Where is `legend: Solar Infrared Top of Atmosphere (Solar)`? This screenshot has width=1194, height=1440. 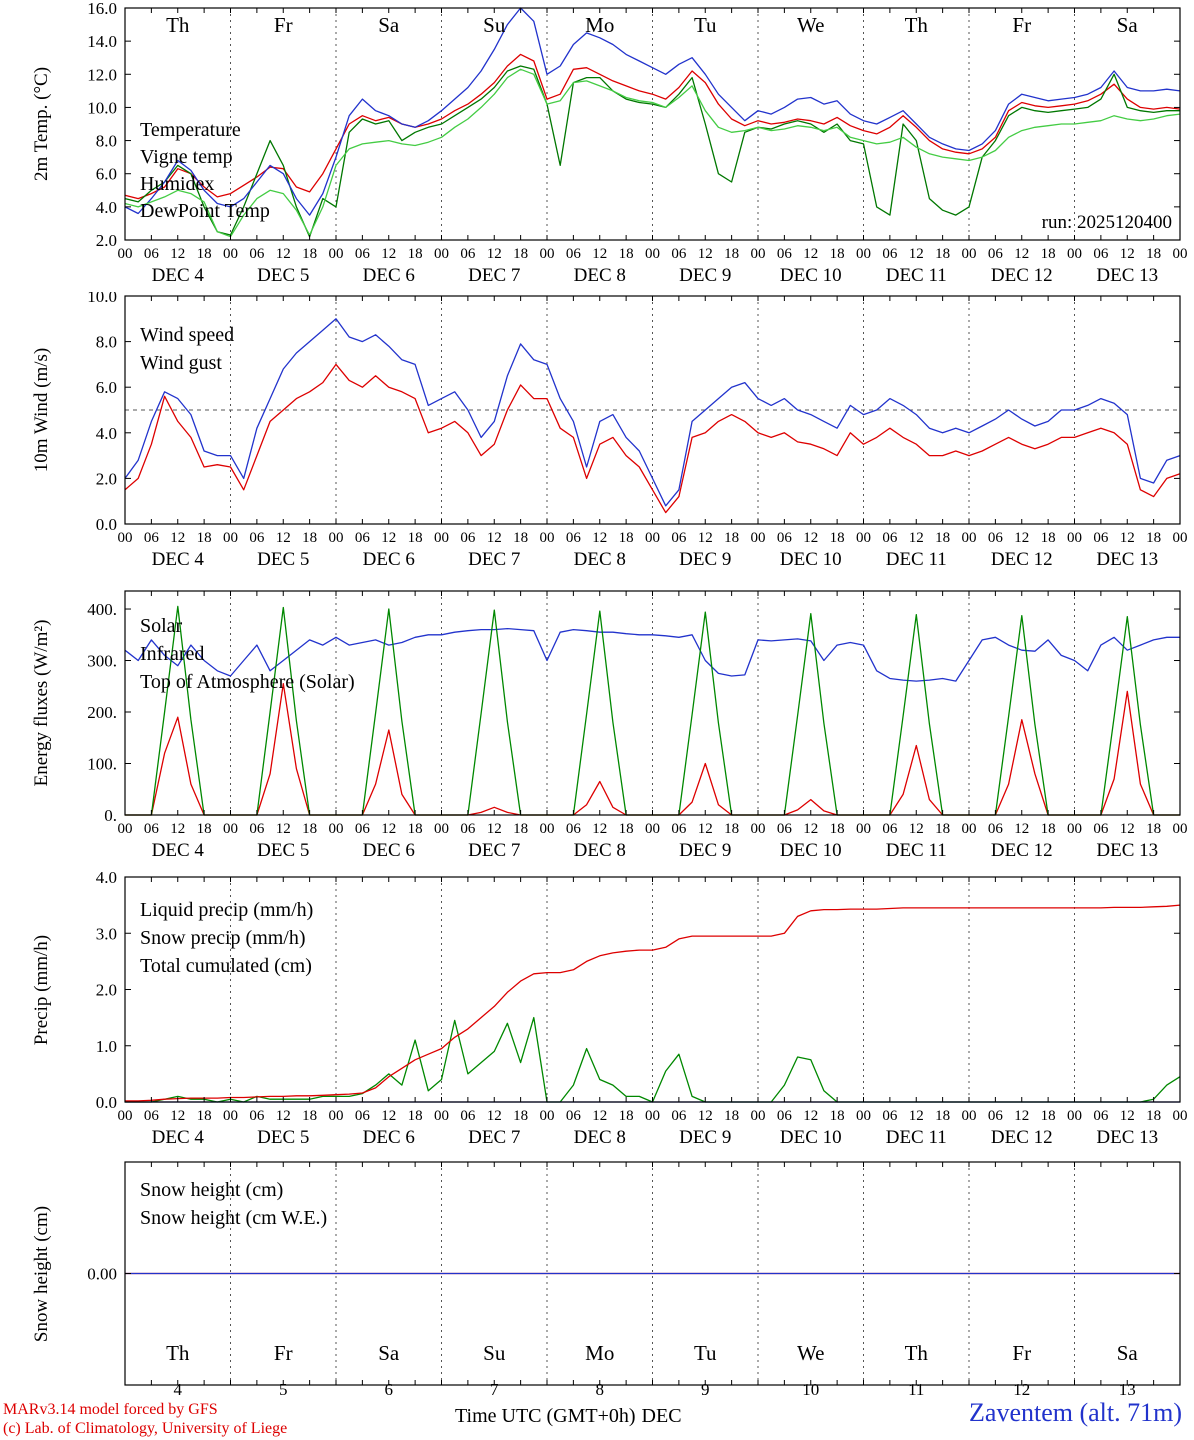 legend: Solar Infrared Top of Atmosphere (Solar) is located at coordinates (247, 654).